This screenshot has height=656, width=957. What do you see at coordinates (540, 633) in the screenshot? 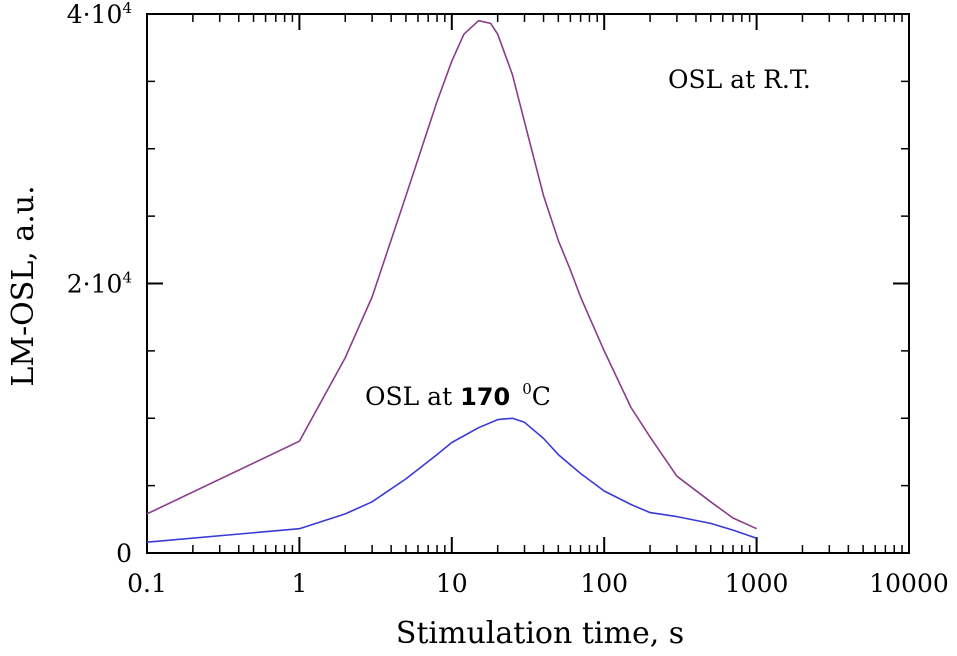
I see `x-axis-title: Stimulation time, s` at bounding box center [540, 633].